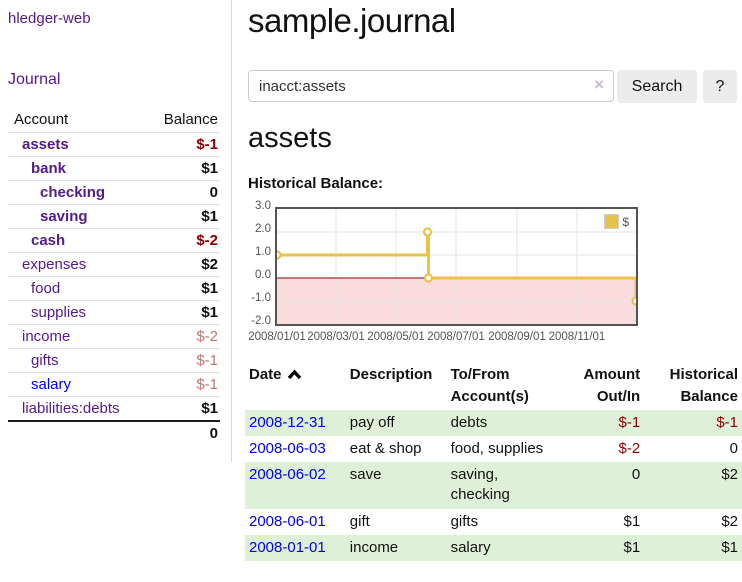  I want to click on search-input, so click(431, 86).